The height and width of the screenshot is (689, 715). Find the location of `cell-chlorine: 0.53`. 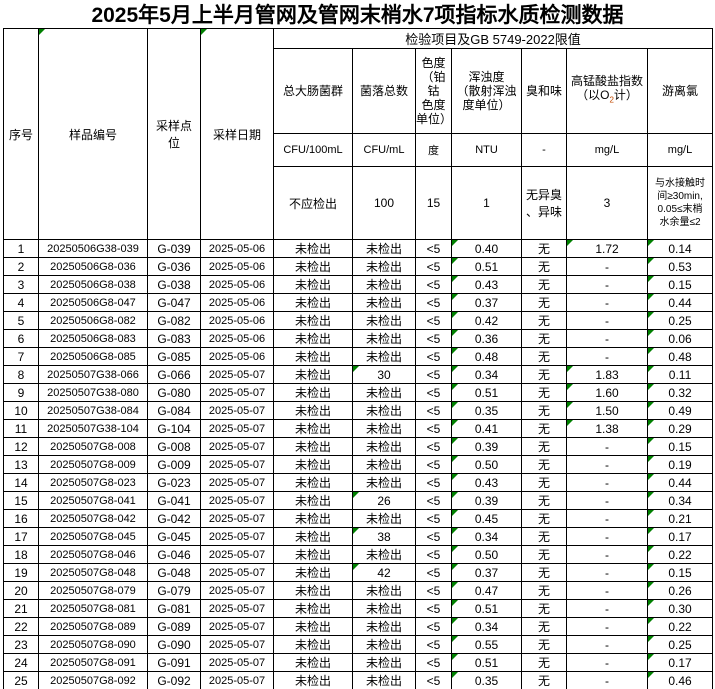

cell-chlorine: 0.53 is located at coordinates (680, 266).